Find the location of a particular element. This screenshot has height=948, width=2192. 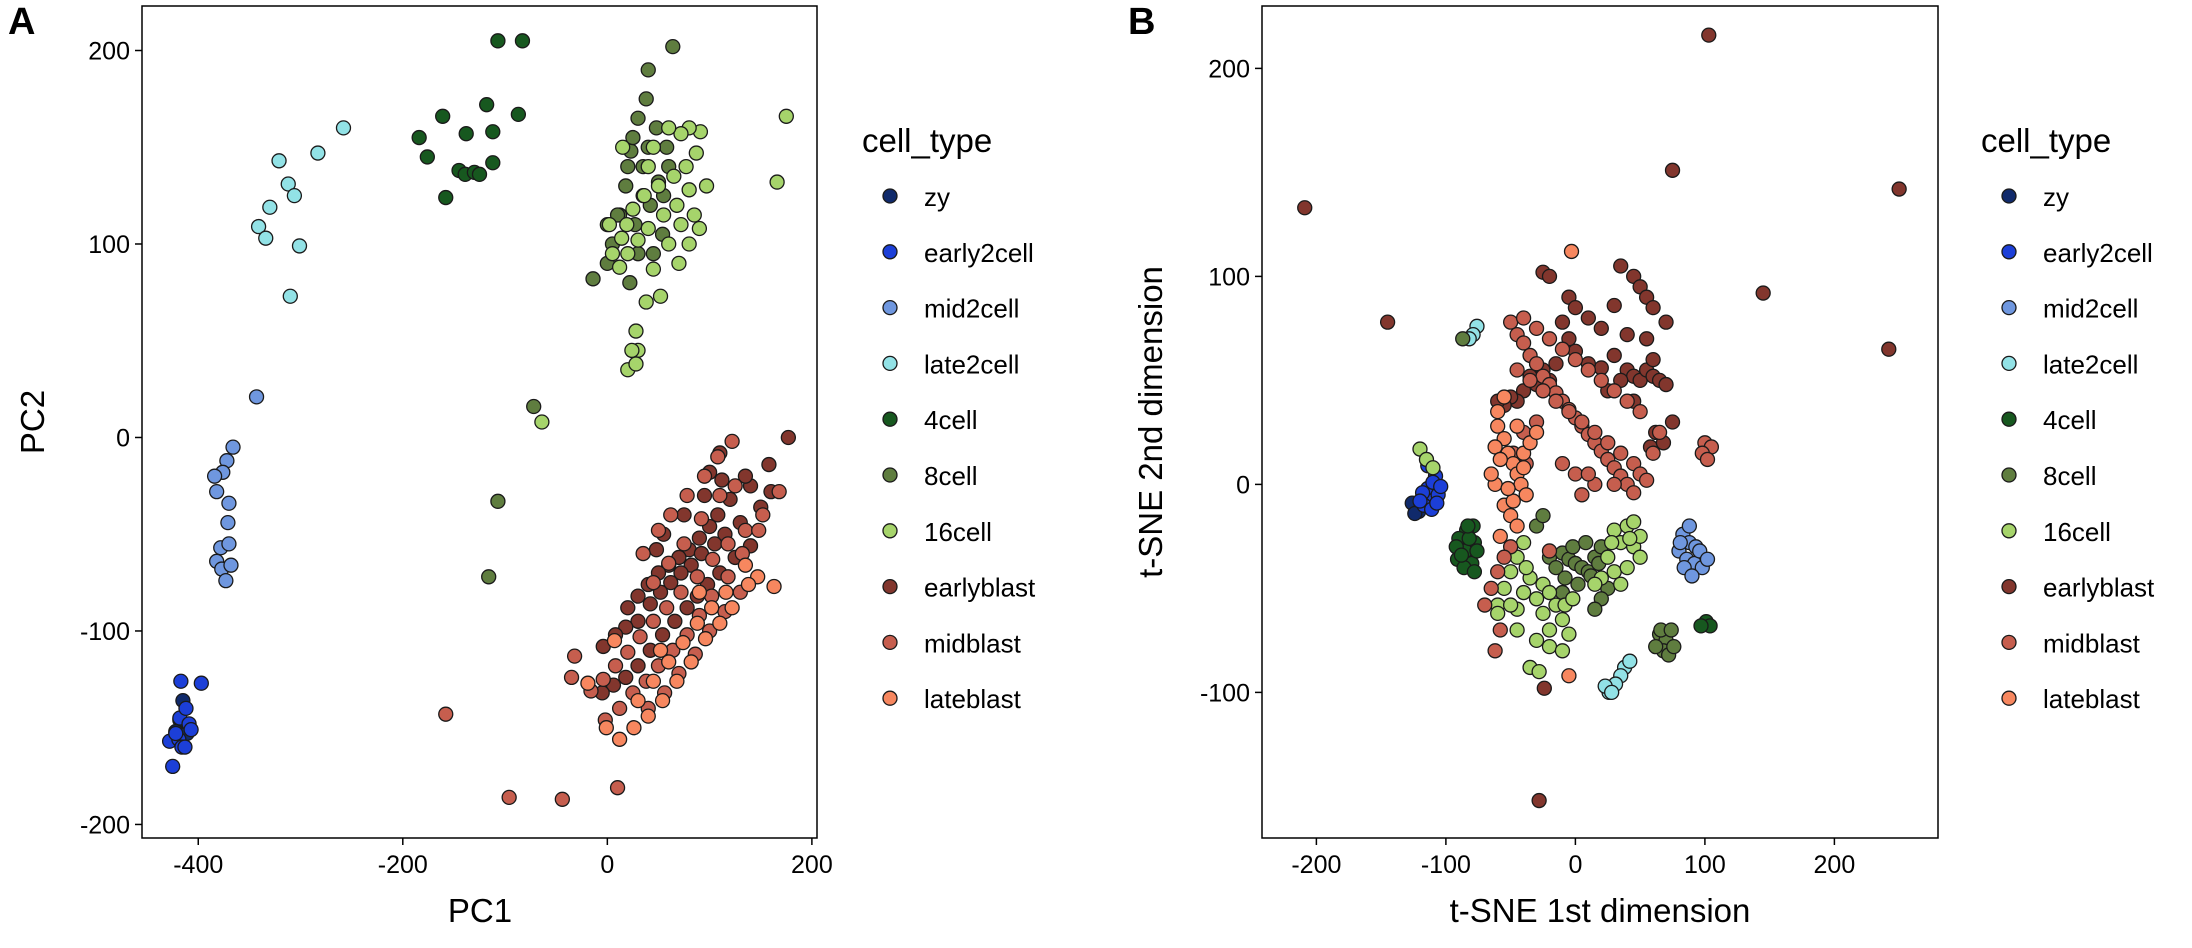

tsne-x-axis-title: t-SNE 1st dimension is located at coordinates (1600, 910).